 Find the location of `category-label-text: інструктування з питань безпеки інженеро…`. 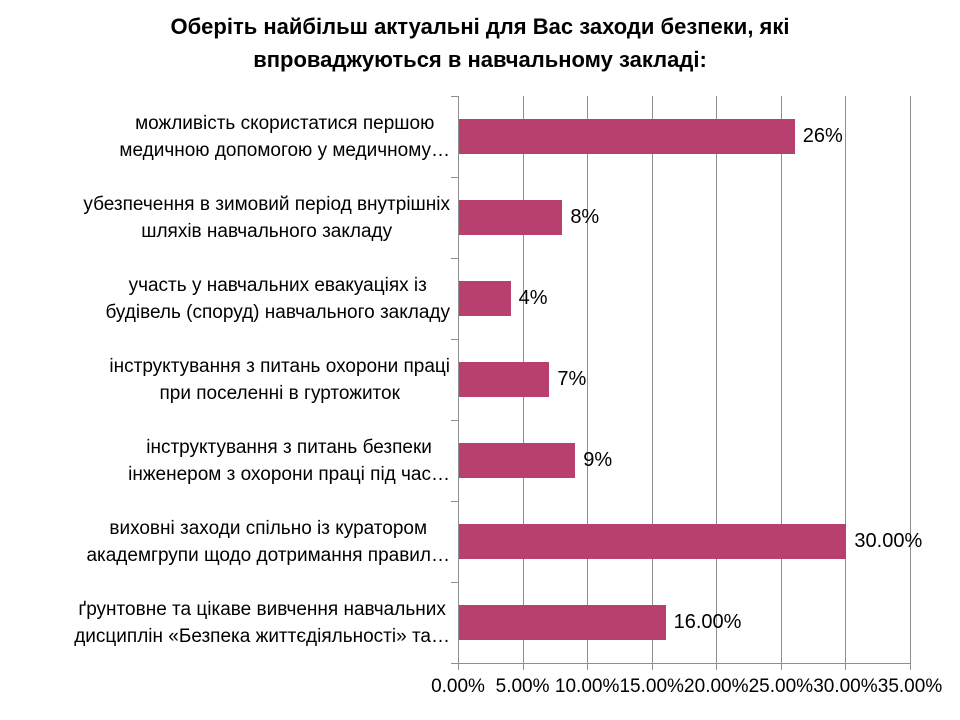

category-label-text: інструктування з питань безпеки інженеро… is located at coordinates (289, 460).